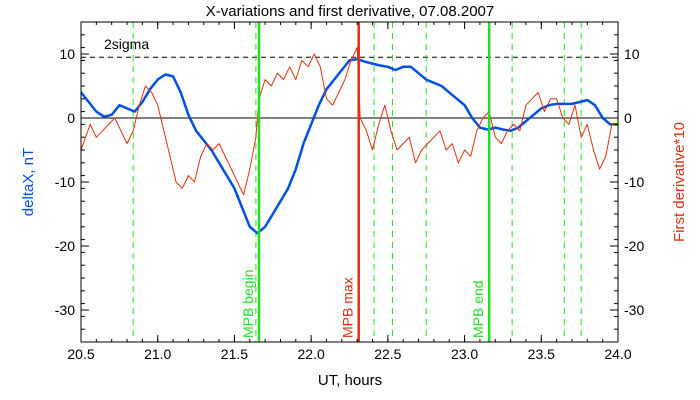 The width and height of the screenshot is (700, 400). What do you see at coordinates (679, 182) in the screenshot?
I see `y-axis-label-right: First derivative*10` at bounding box center [679, 182].